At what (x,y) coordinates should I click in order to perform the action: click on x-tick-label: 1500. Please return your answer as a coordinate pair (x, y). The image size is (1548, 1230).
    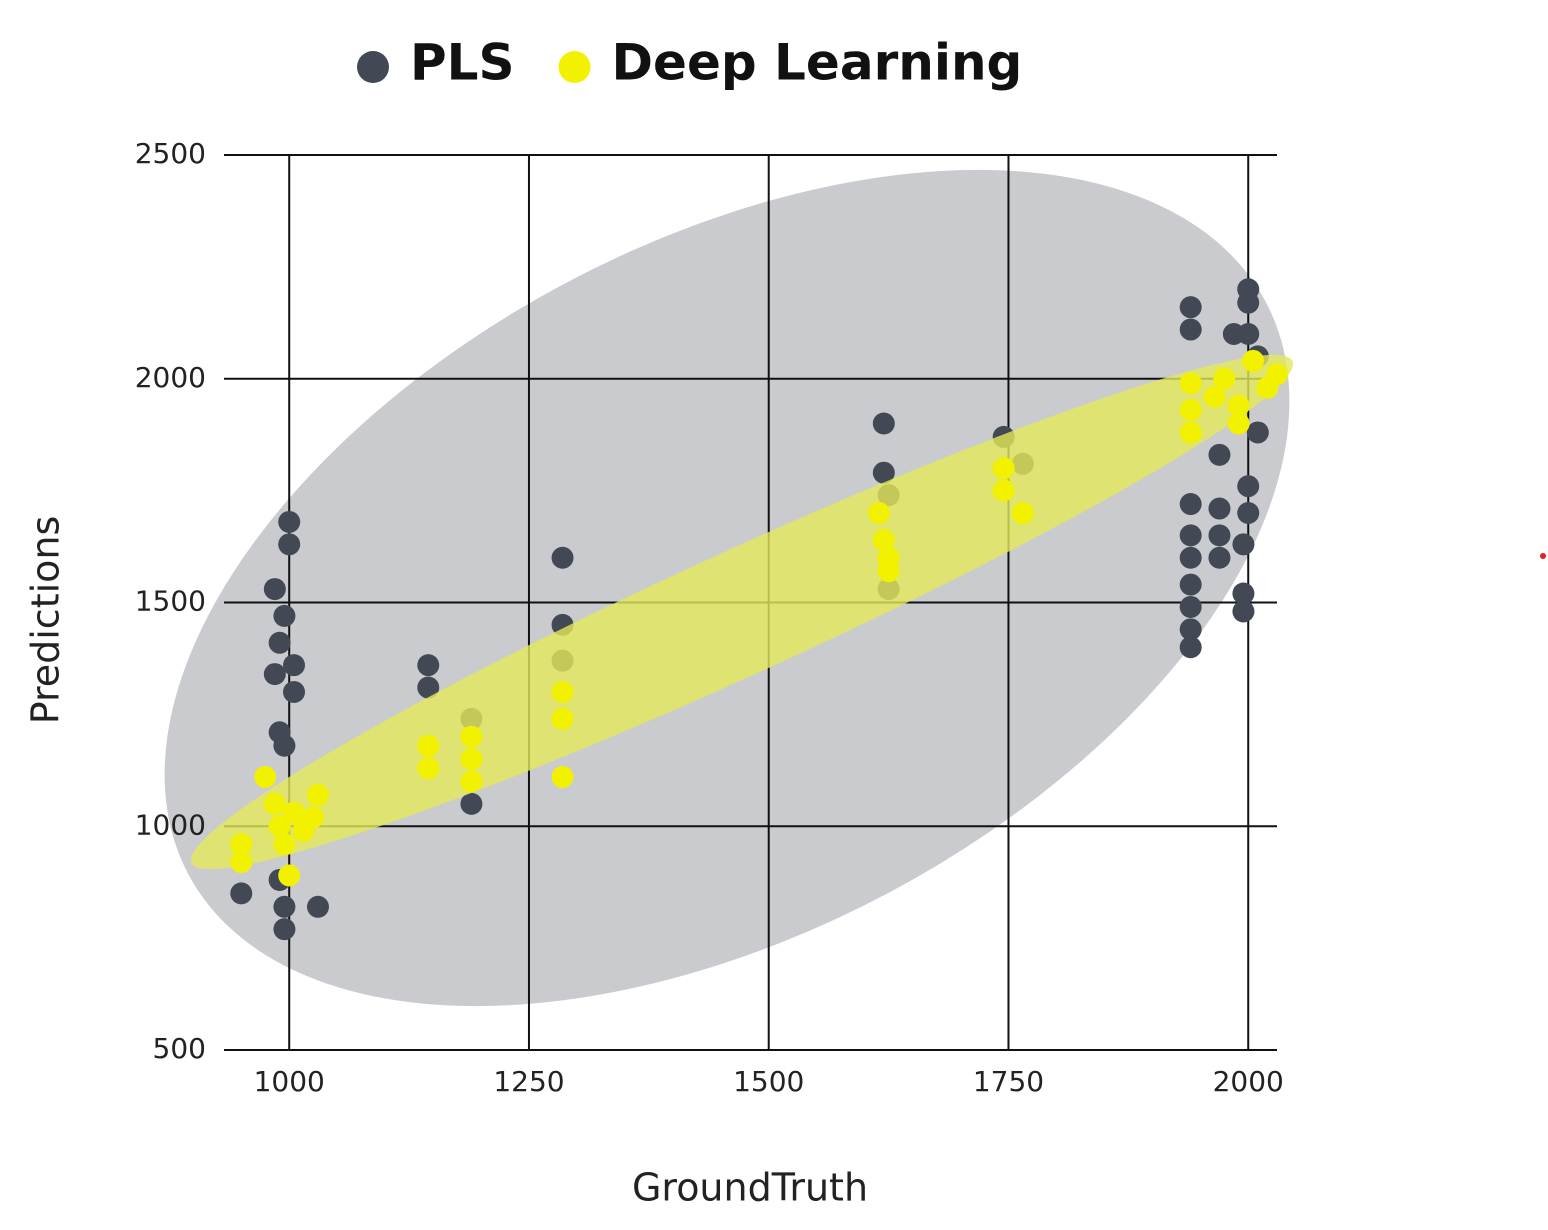
    Looking at the image, I should click on (768, 1081).